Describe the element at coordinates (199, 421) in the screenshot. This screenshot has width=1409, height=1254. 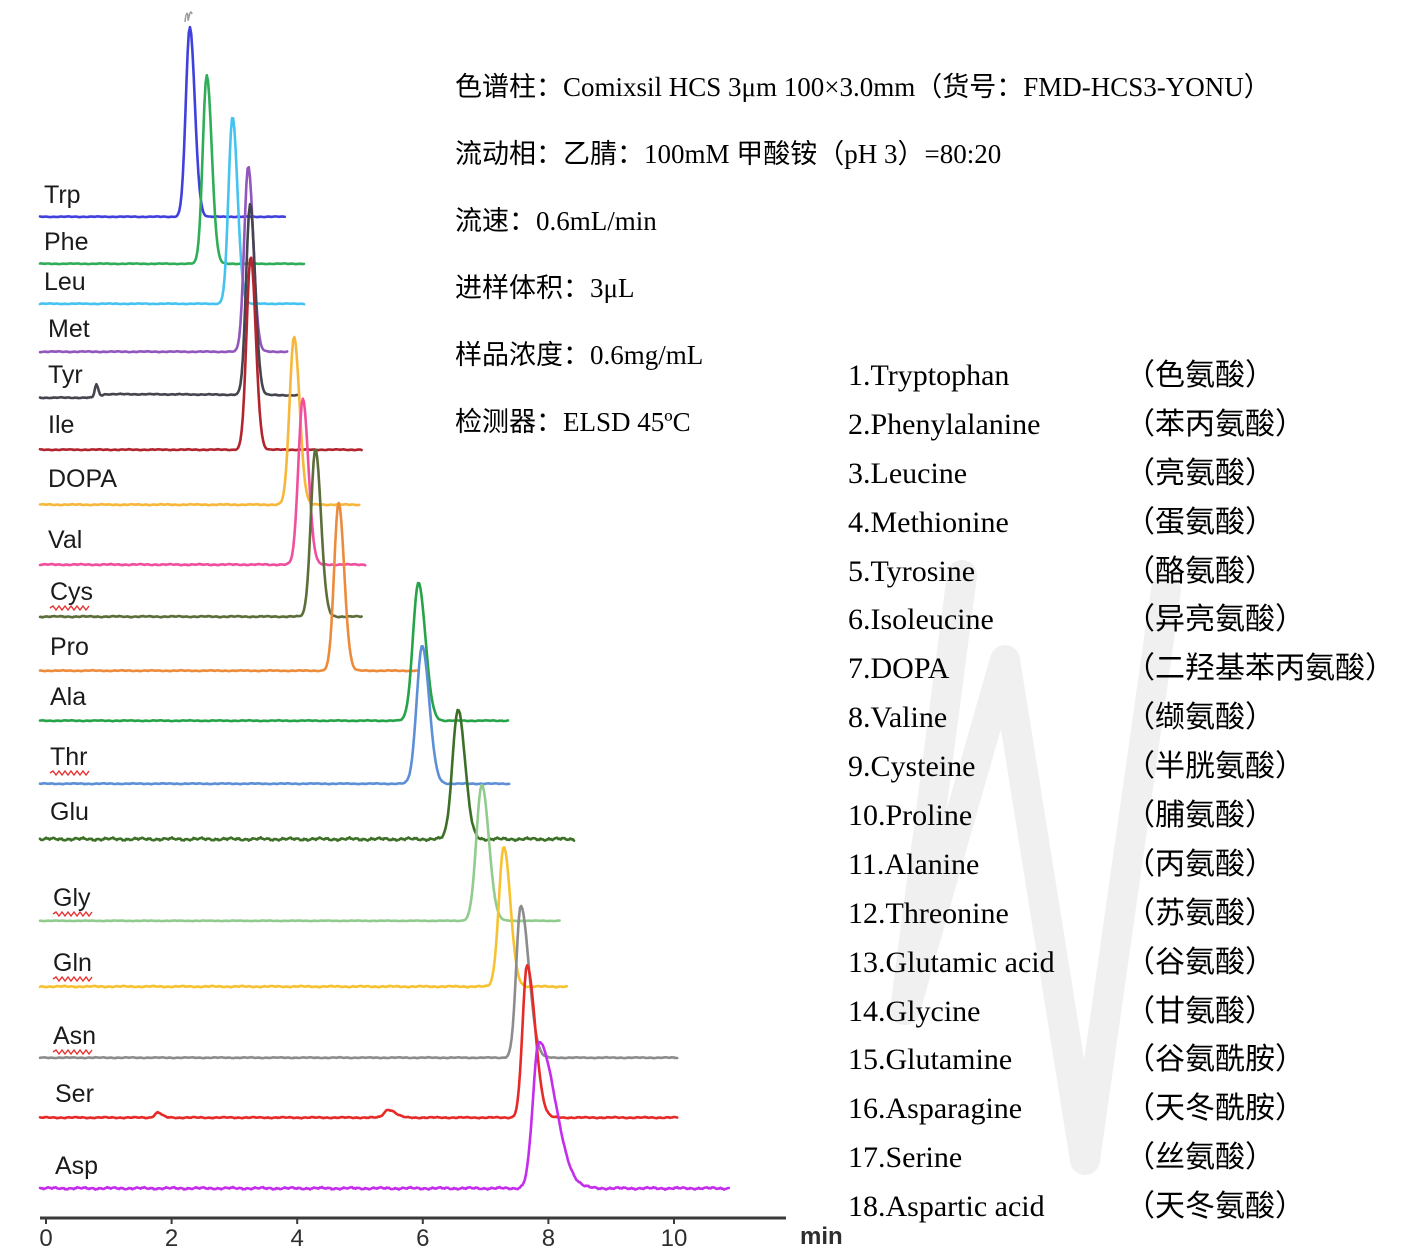
I see `trace-dopa` at that location.